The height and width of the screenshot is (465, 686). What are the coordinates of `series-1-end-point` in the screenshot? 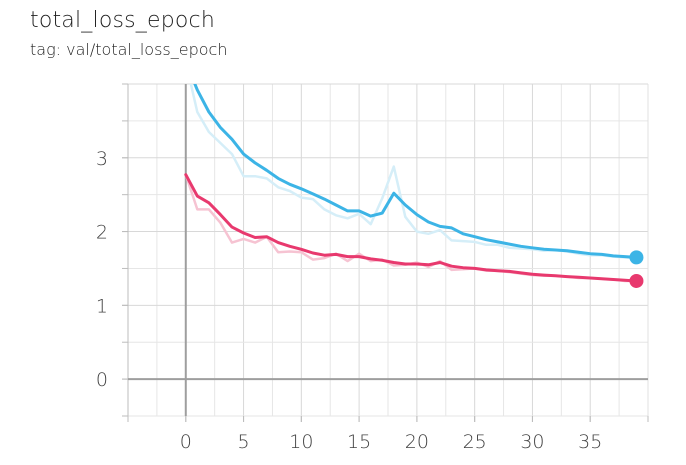 It's located at (636, 280).